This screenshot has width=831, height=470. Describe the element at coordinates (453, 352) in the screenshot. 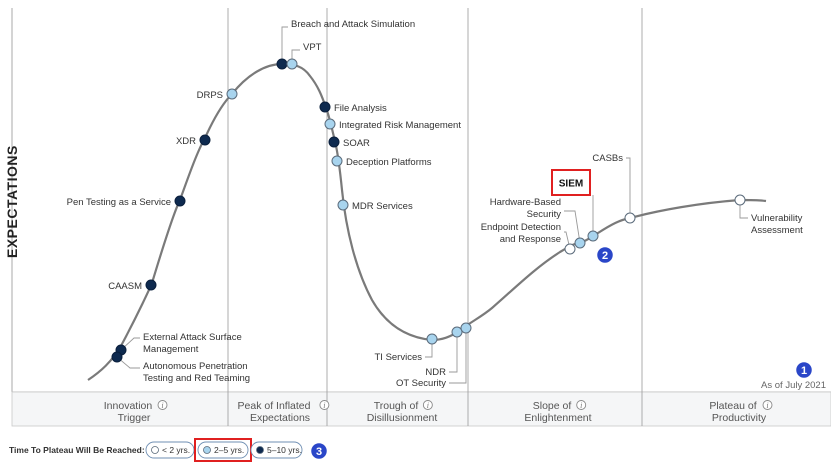

I see `leader-ndr` at that location.